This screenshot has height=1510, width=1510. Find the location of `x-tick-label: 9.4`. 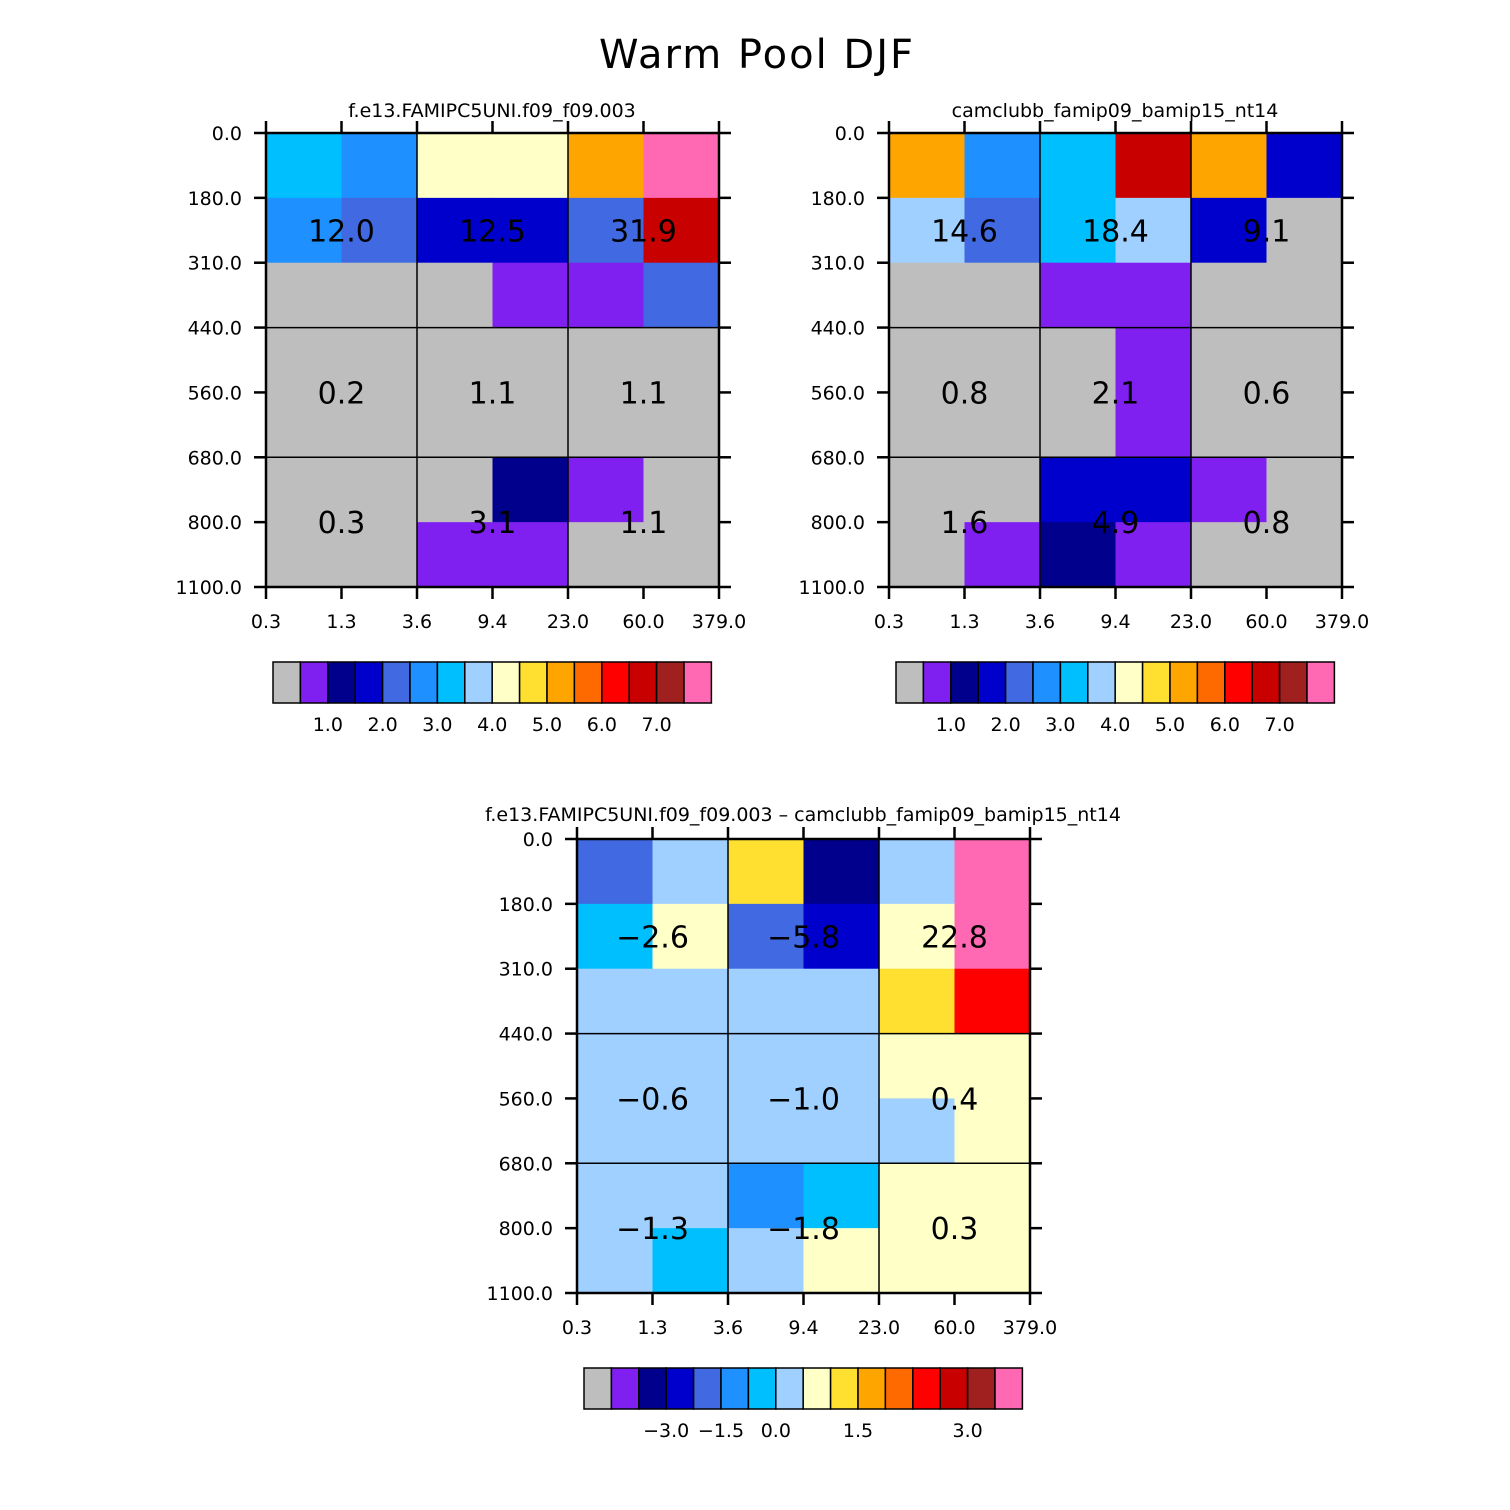

x-tick-label: 9.4 is located at coordinates (492, 622).